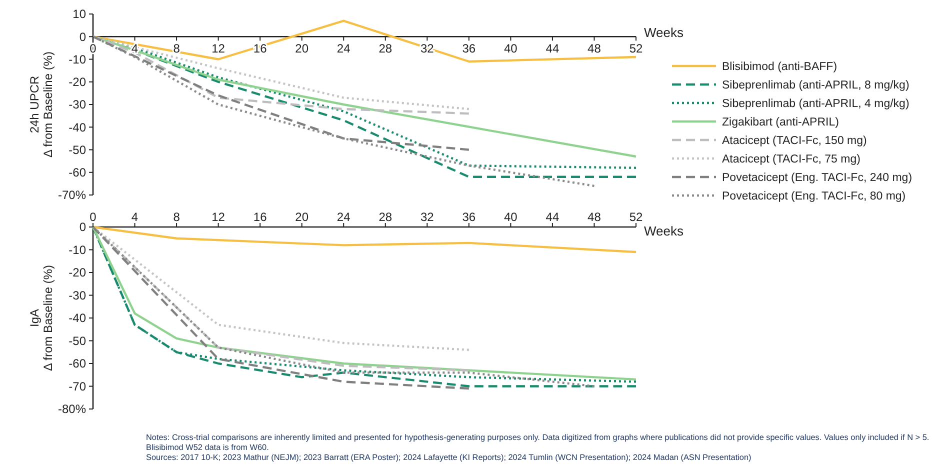 The image size is (943, 467). What do you see at coordinates (93, 217) in the screenshot?
I see `x-tick-label: 0` at bounding box center [93, 217].